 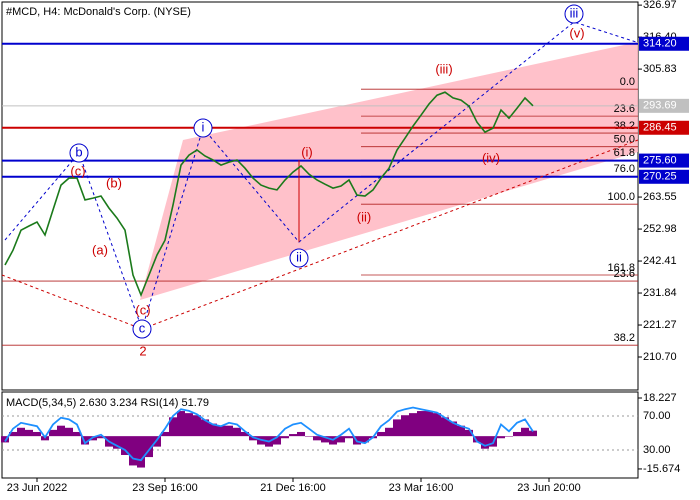 What do you see at coordinates (621, 268) in the screenshot?
I see `fib-label: 161.8` at bounding box center [621, 268].